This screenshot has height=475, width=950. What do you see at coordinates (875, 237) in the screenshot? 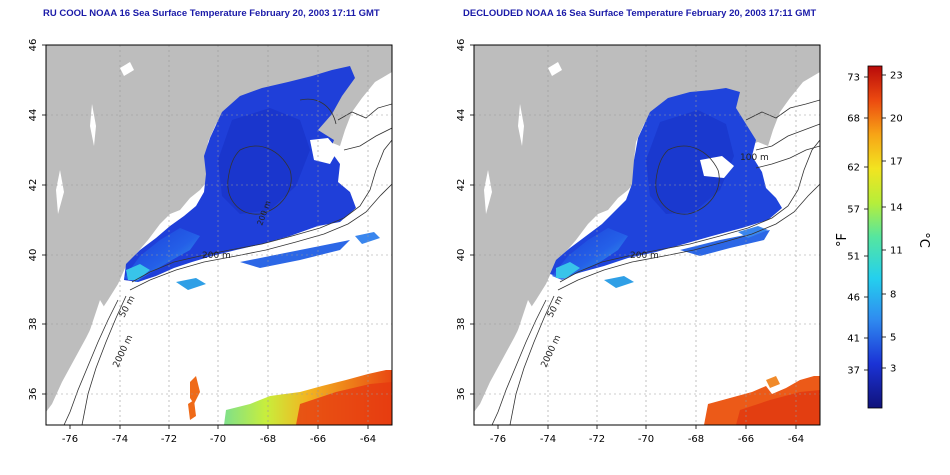
I see `colorbar-gradient` at bounding box center [875, 237].